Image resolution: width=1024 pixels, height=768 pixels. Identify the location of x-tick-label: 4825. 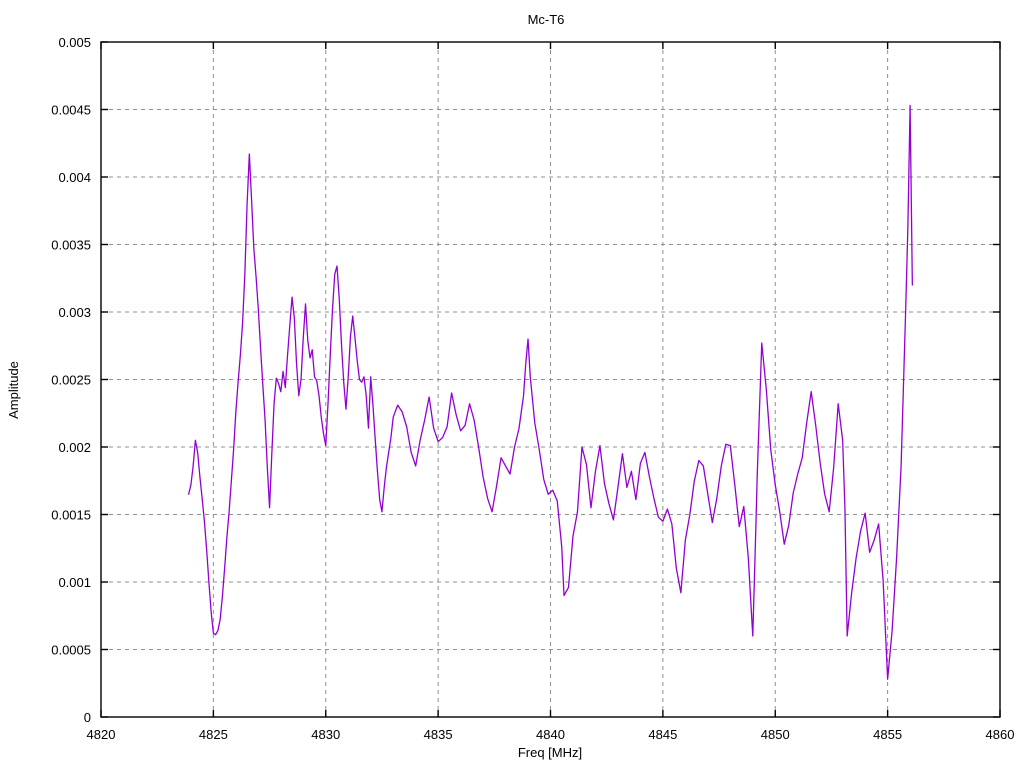
(213, 734).